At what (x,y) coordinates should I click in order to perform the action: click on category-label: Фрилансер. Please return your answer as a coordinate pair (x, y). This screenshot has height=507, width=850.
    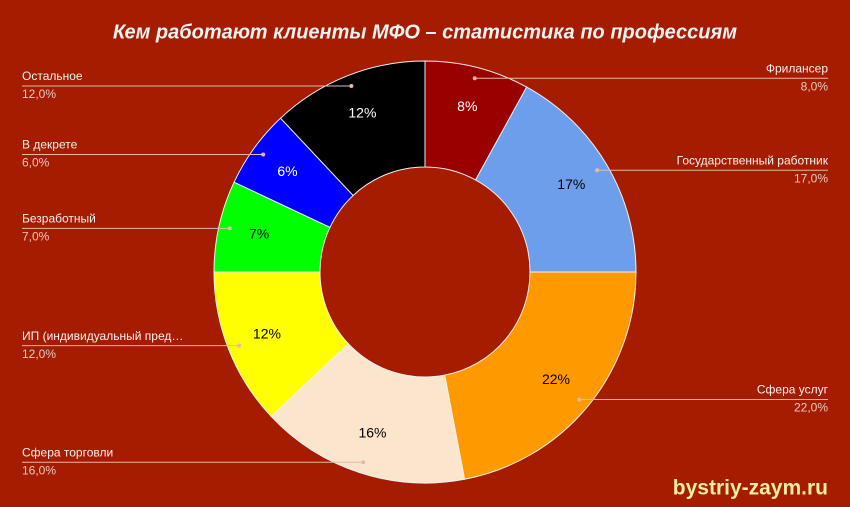
    Looking at the image, I should click on (797, 68).